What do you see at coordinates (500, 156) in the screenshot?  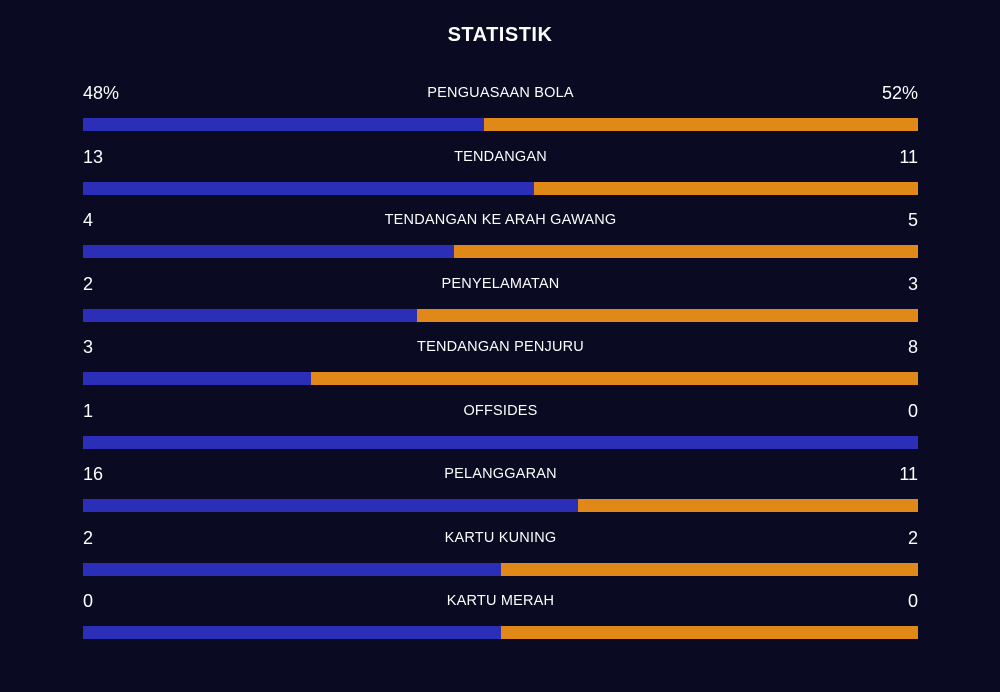 I see `stat-label: TENDANGAN` at bounding box center [500, 156].